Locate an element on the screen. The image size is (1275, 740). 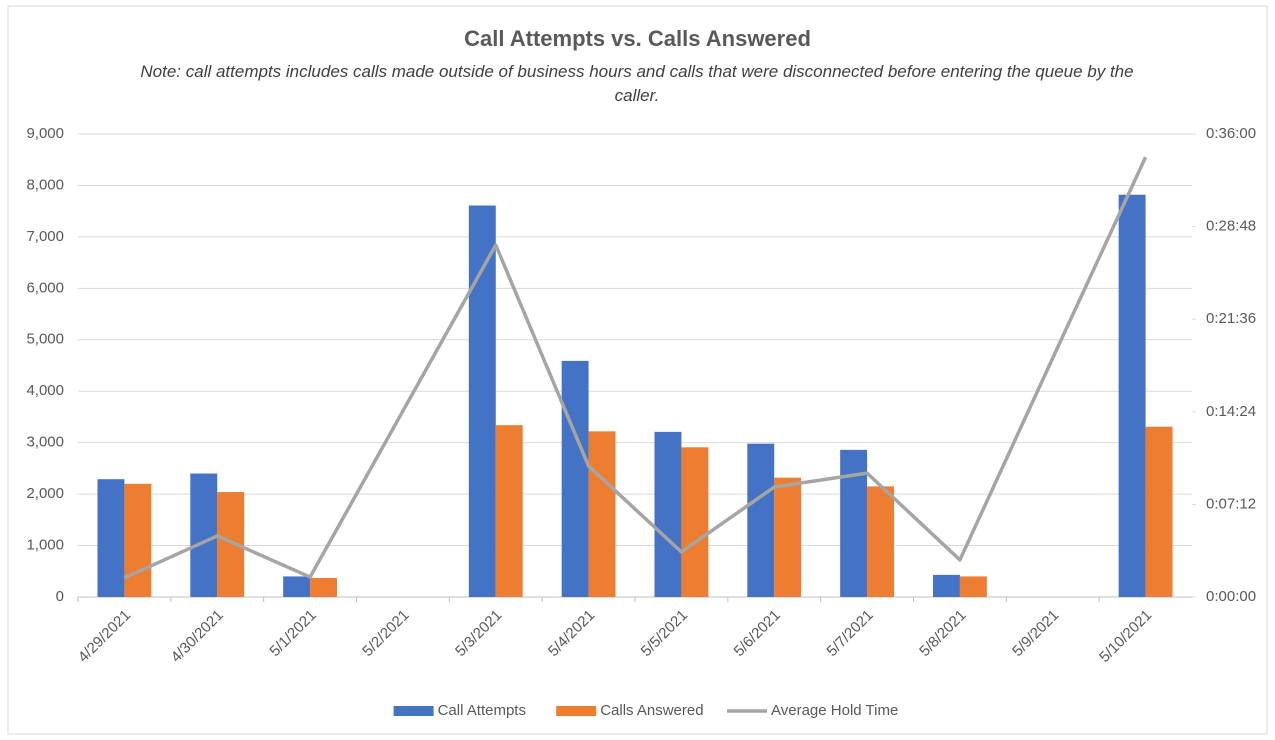
y-tick-label: 4,000 is located at coordinates (45, 390).